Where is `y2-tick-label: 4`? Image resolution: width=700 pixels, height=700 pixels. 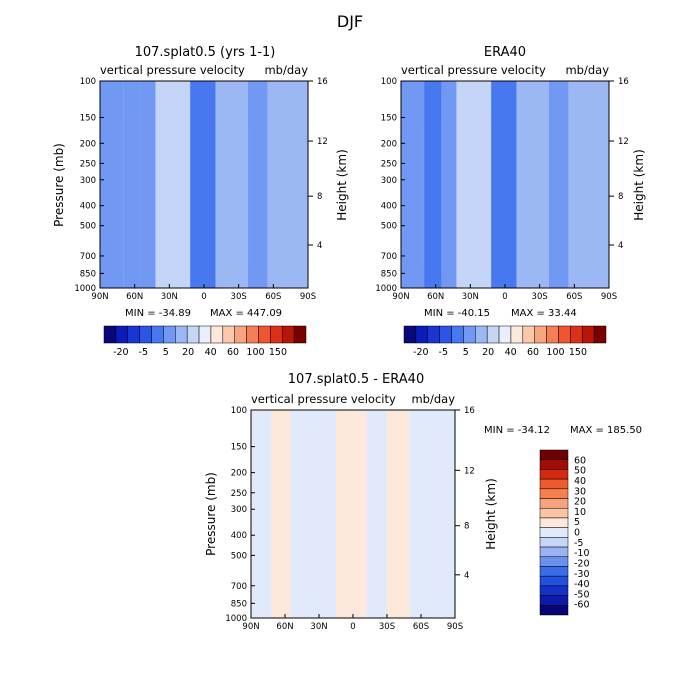 y2-tick-label: 4 is located at coordinates (466, 576).